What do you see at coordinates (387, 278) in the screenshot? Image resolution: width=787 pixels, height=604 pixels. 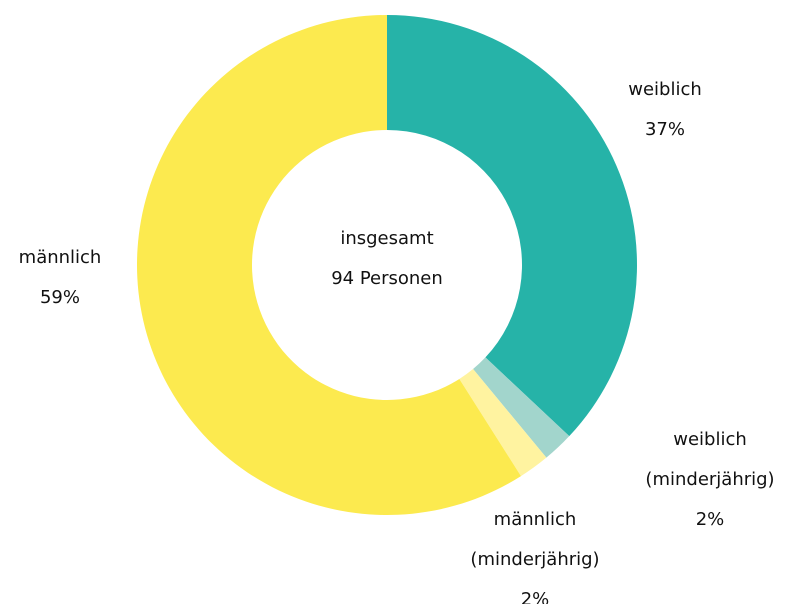 I see `center-total: 94 Personen` at bounding box center [387, 278].